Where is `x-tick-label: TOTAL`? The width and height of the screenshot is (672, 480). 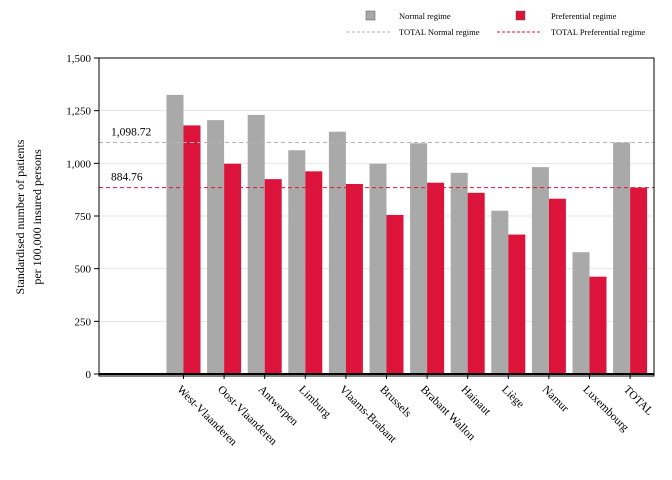 x-tick-label: TOTAL is located at coordinates (638, 401).